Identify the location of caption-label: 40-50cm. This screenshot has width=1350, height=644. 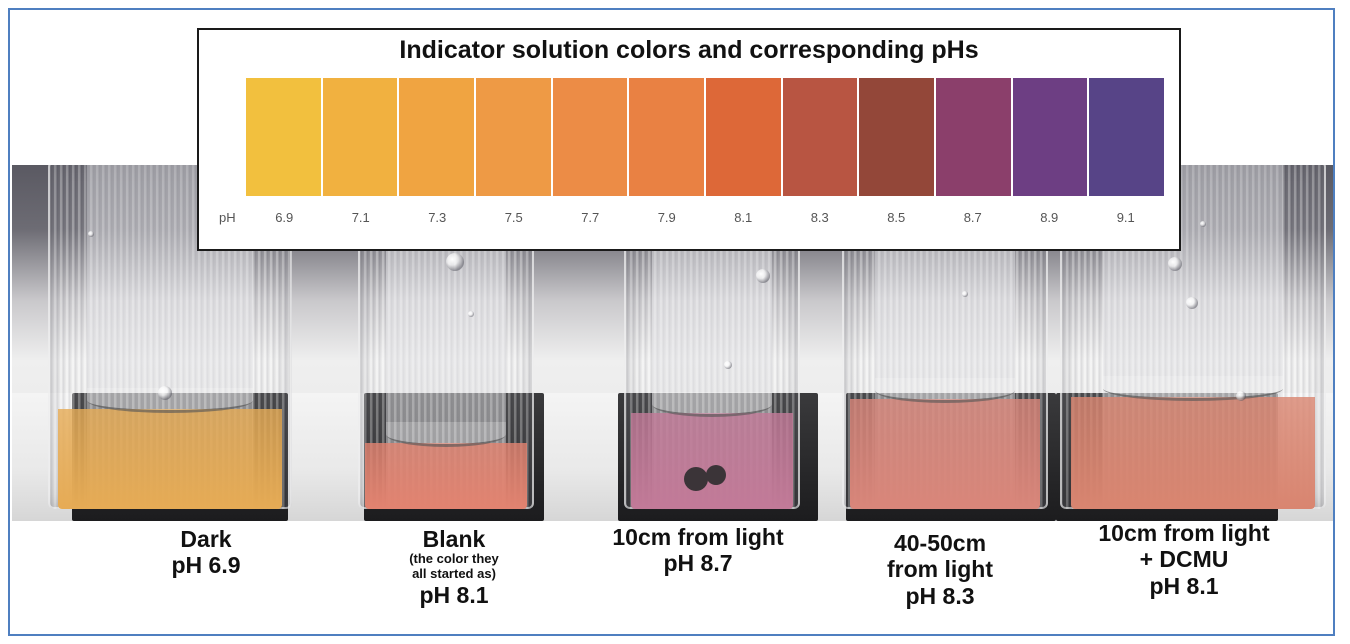
(940, 543).